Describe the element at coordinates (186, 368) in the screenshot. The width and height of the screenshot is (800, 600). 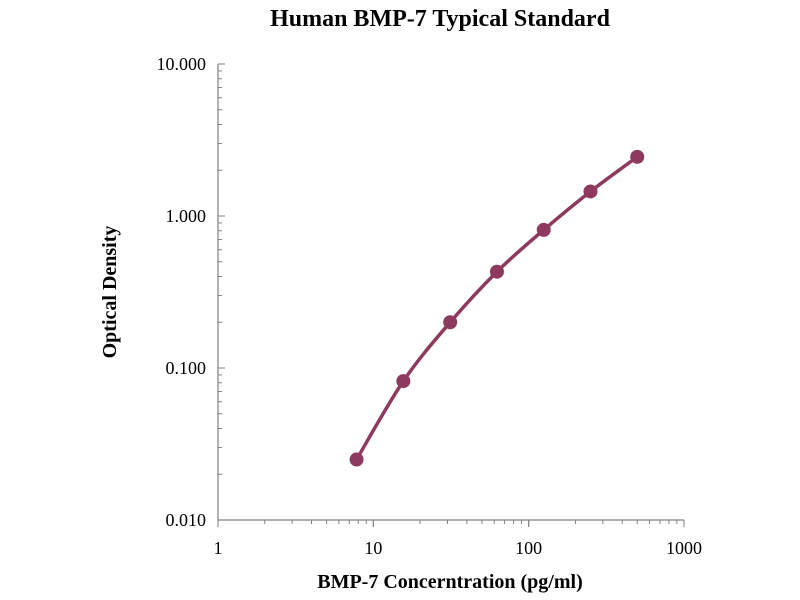
I see `y-tick-label: 0.100` at that location.